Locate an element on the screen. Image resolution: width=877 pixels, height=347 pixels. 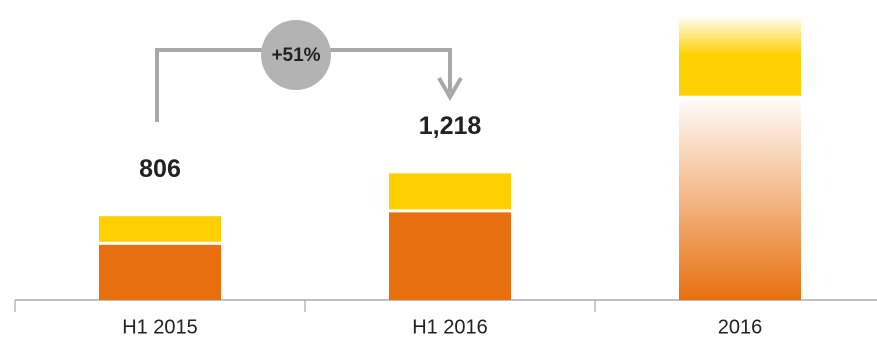
x-tick-label: H1 2016 is located at coordinates (450, 327).